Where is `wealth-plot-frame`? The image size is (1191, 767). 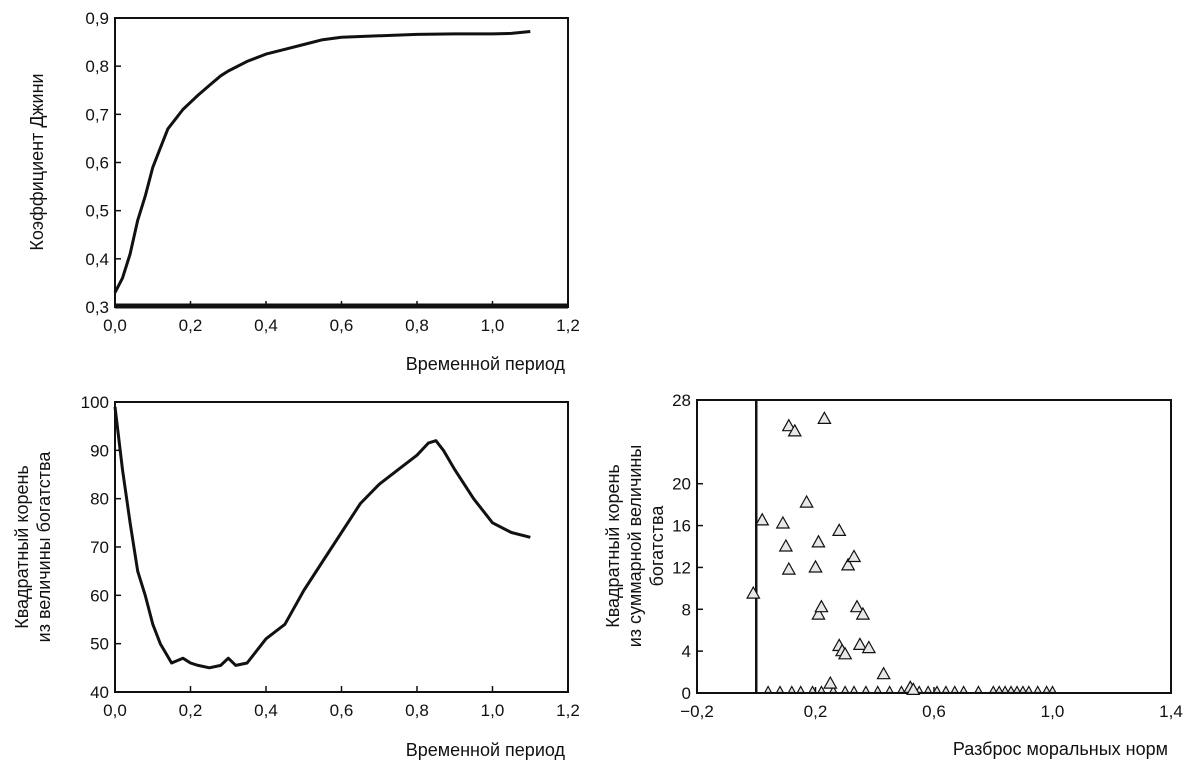
wealth-plot-frame is located at coordinates (341, 547).